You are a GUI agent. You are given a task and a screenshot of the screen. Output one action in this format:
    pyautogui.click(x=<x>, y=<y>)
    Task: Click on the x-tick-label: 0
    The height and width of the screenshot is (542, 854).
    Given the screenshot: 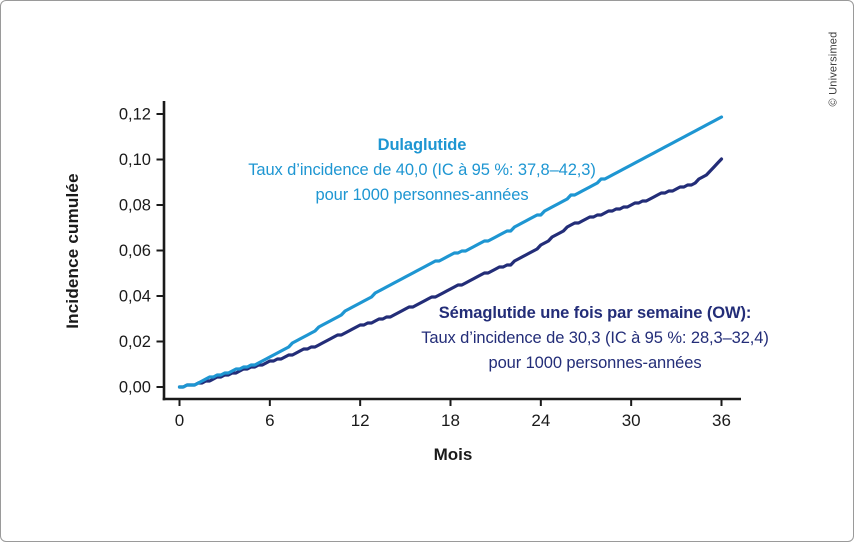 What is the action you would take?
    pyautogui.click(x=179, y=420)
    